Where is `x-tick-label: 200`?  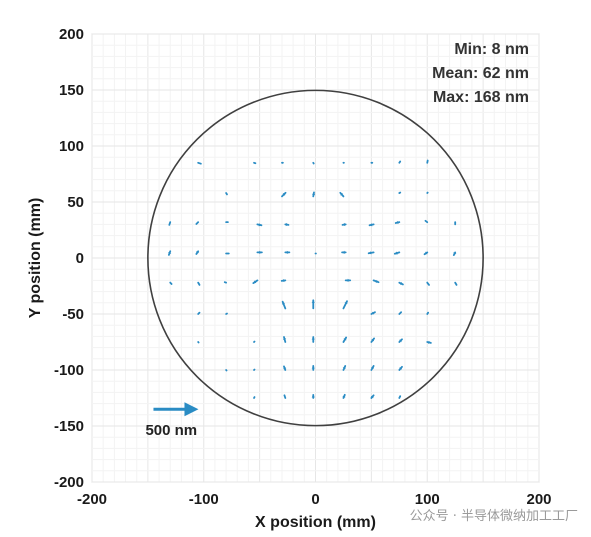 x-tick-label: 200 is located at coordinates (538, 499).